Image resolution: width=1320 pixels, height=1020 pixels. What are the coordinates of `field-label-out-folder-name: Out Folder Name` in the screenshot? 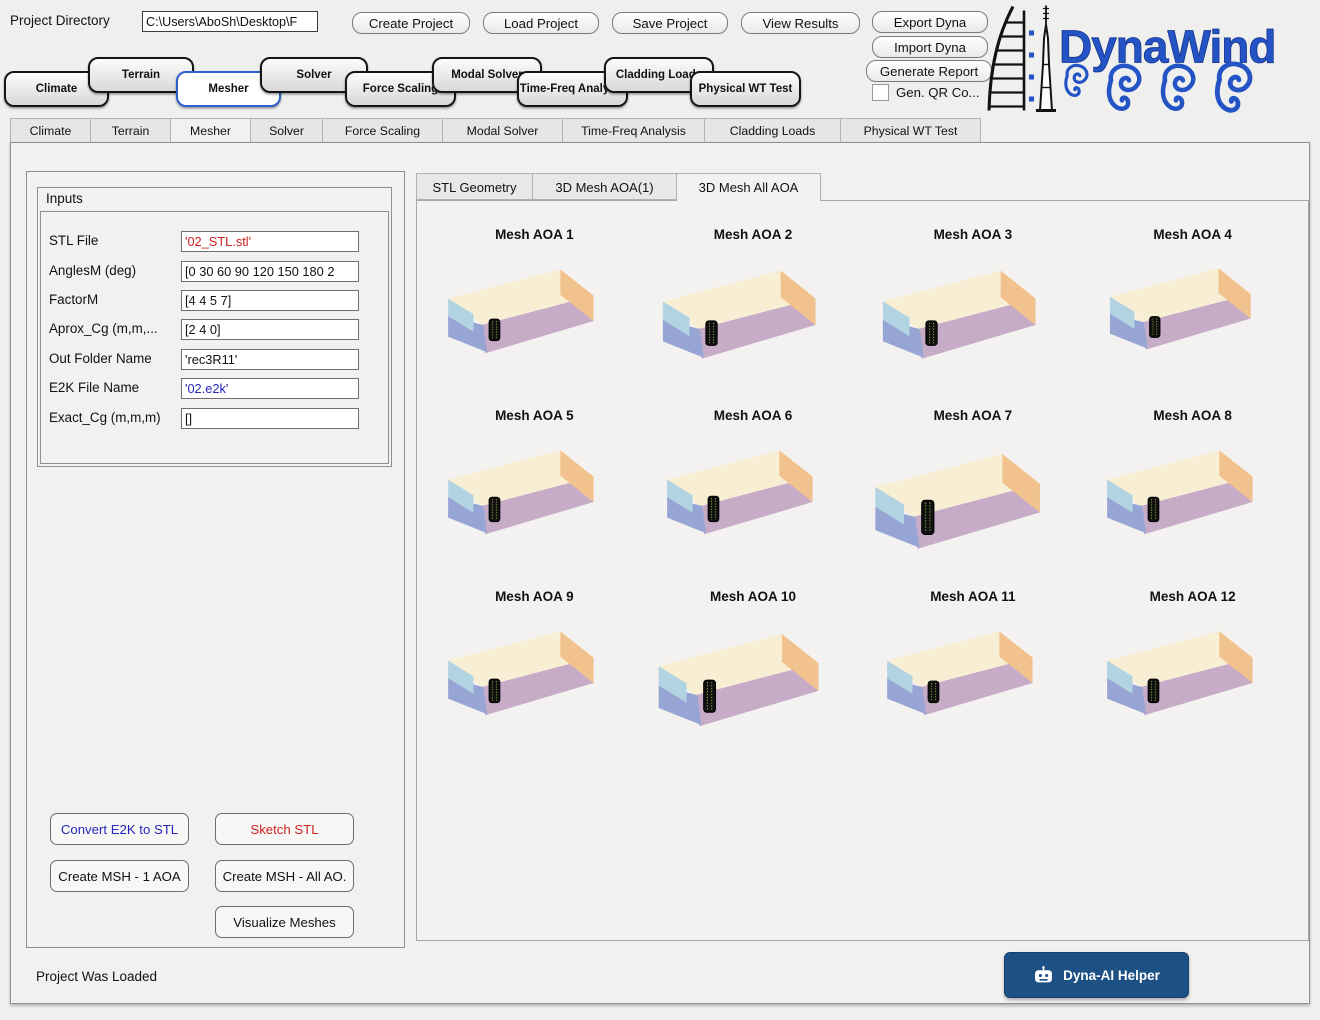 It's located at (100, 358).